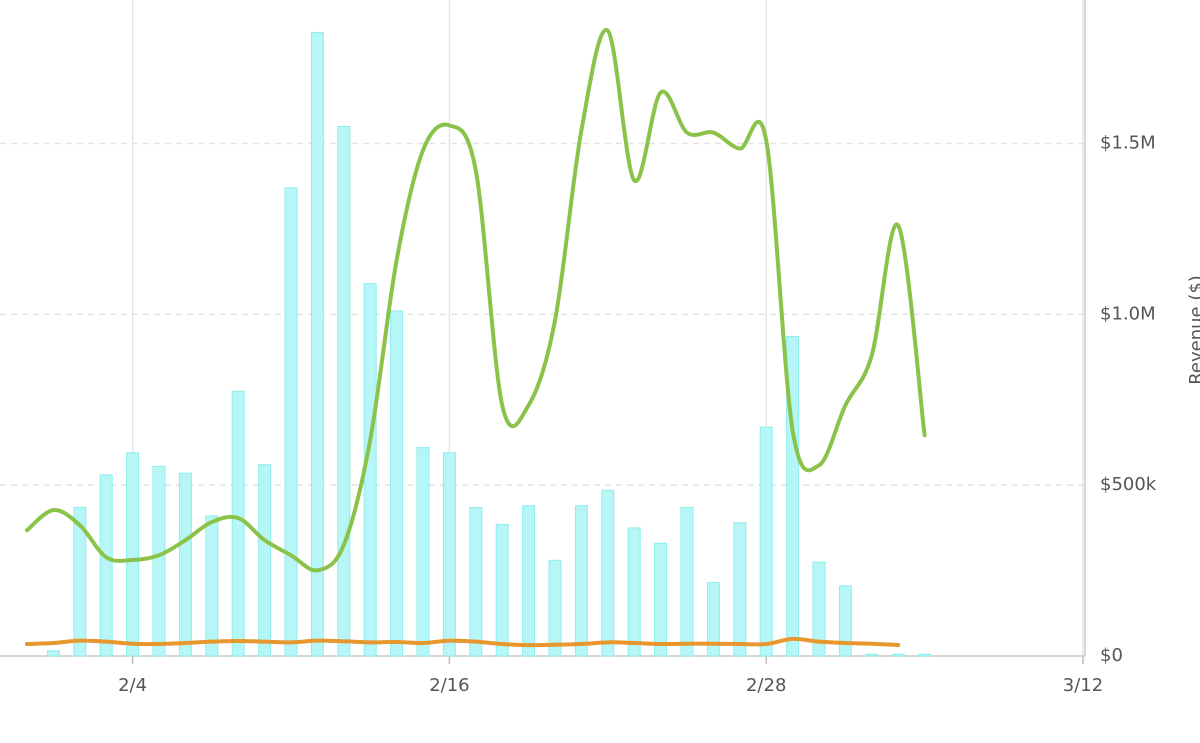  What do you see at coordinates (1083, 685) in the screenshot?
I see `x-tick-label: 3/12` at bounding box center [1083, 685].